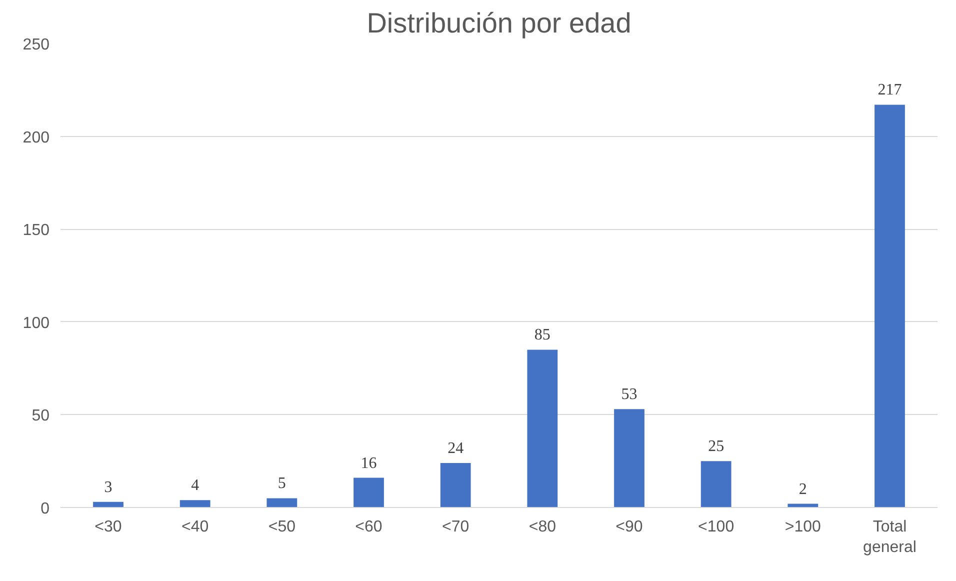 This screenshot has width=956, height=581. What do you see at coordinates (36, 231) in the screenshot?
I see `y-tick-label: 150` at bounding box center [36, 231].